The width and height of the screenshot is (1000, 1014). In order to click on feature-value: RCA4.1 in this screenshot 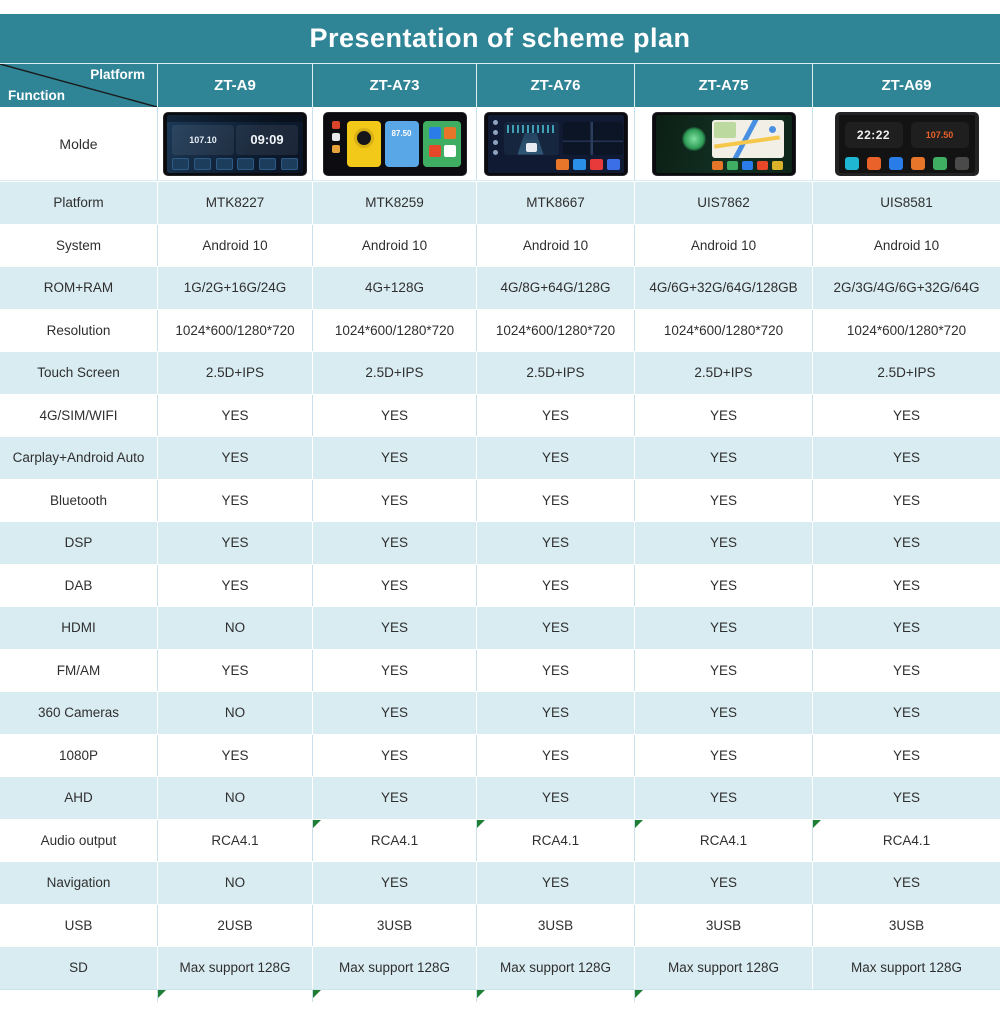, I will do `click(555, 840)`.